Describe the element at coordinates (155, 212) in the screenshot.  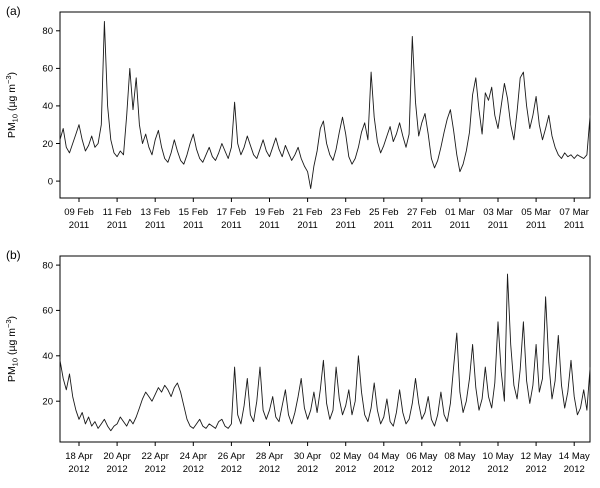
I see `x-tick-label-date: 13 Feb` at that location.